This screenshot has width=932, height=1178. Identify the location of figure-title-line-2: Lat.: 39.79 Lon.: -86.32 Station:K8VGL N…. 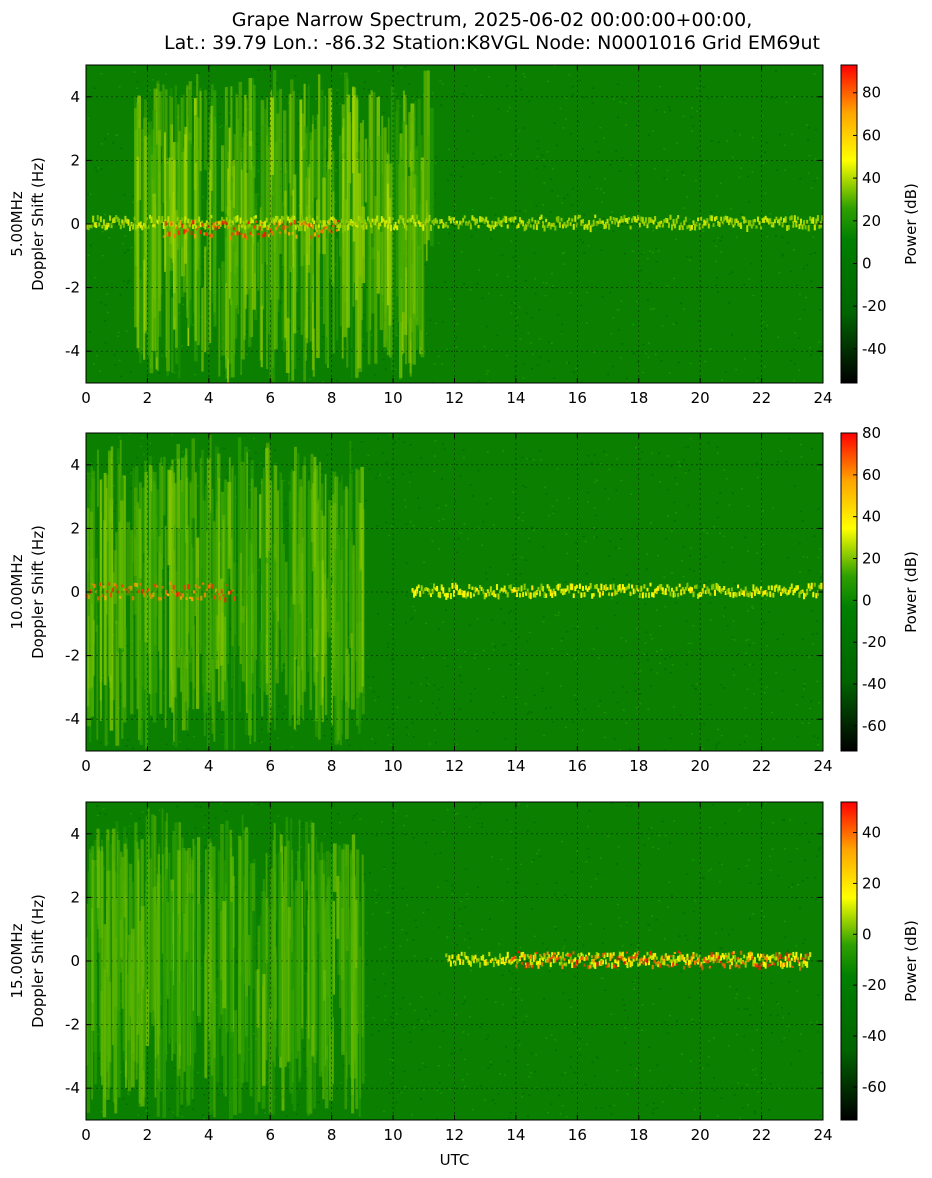
(492, 43).